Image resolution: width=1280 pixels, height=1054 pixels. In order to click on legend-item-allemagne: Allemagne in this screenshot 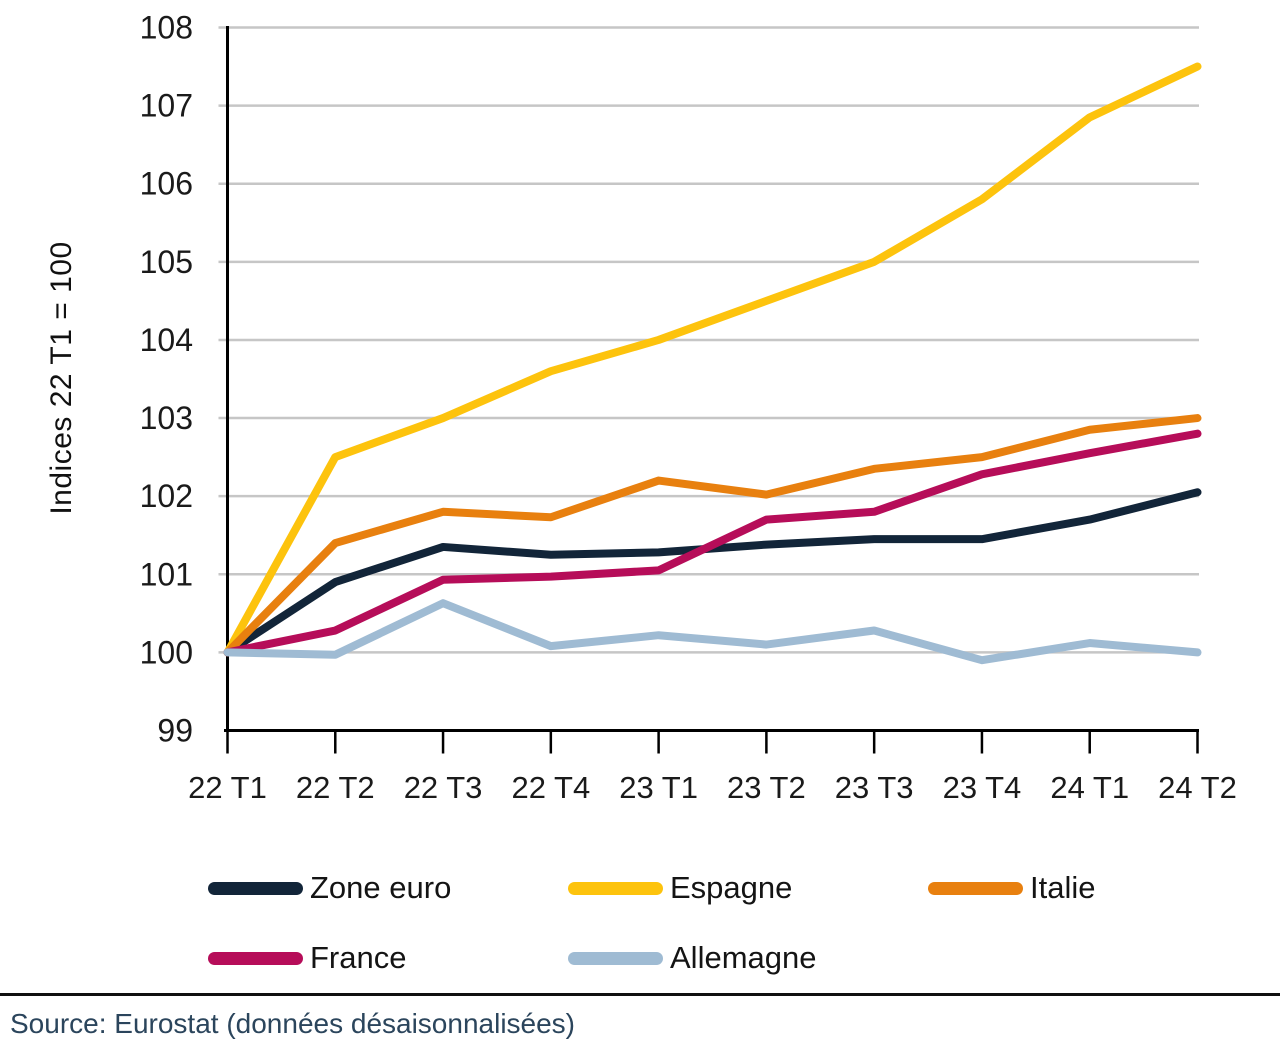, I will do `click(692, 958)`.